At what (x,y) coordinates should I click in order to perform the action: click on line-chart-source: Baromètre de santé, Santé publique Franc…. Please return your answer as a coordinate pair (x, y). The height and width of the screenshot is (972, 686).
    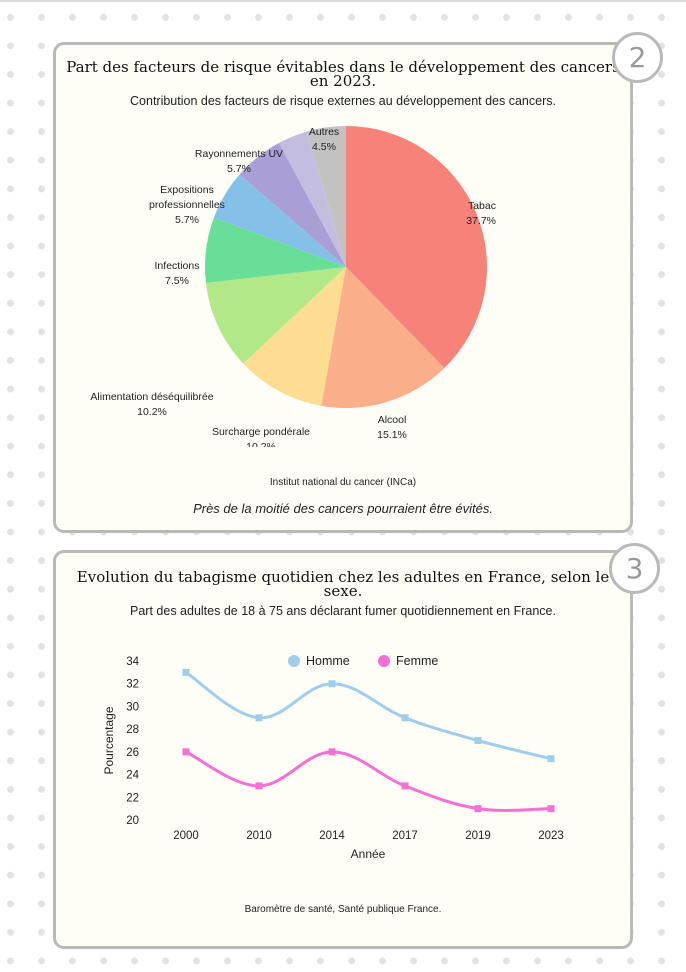
    Looking at the image, I should click on (343, 909).